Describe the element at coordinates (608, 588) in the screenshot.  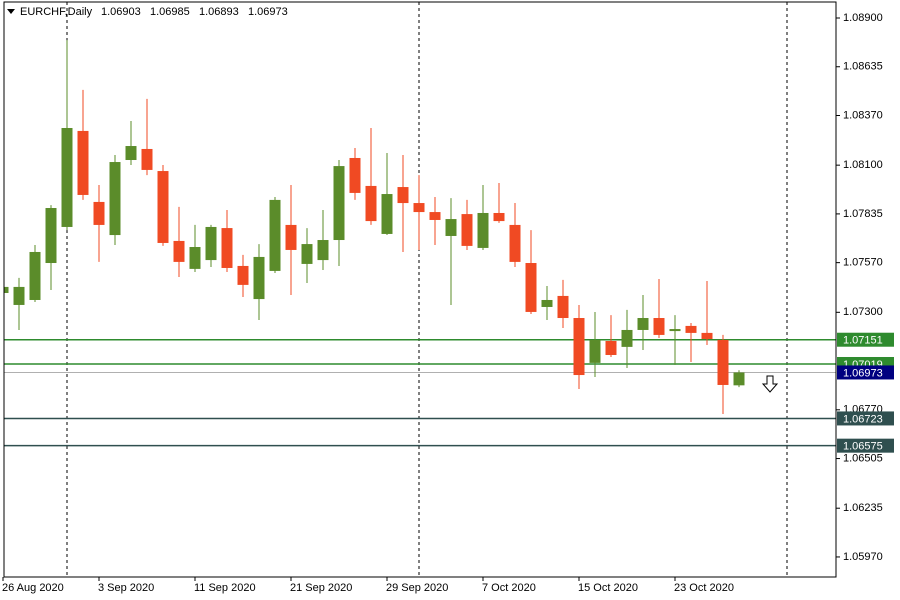
I see `x-tick-label: 15 Oct 2020` at that location.